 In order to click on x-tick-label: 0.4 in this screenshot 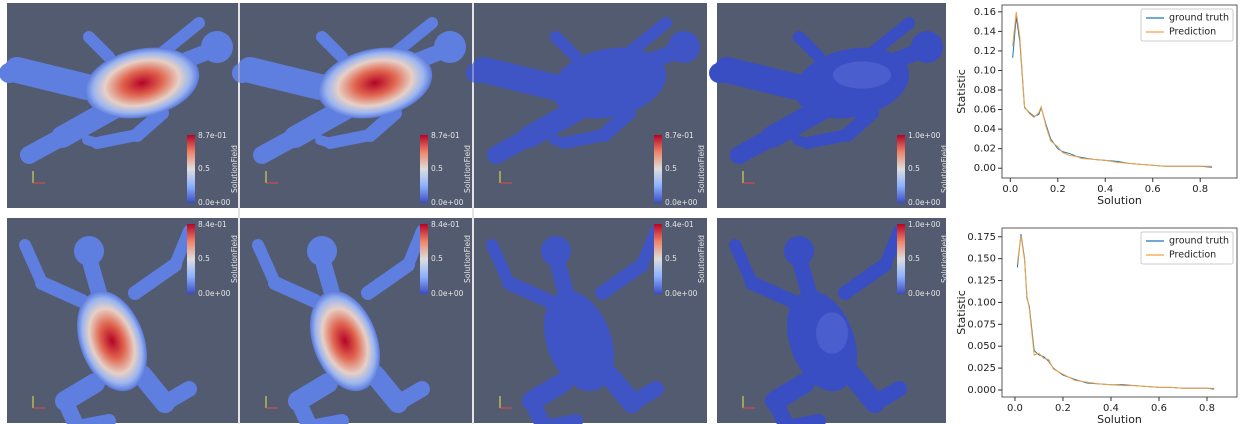, I will do `click(1105, 189)`.